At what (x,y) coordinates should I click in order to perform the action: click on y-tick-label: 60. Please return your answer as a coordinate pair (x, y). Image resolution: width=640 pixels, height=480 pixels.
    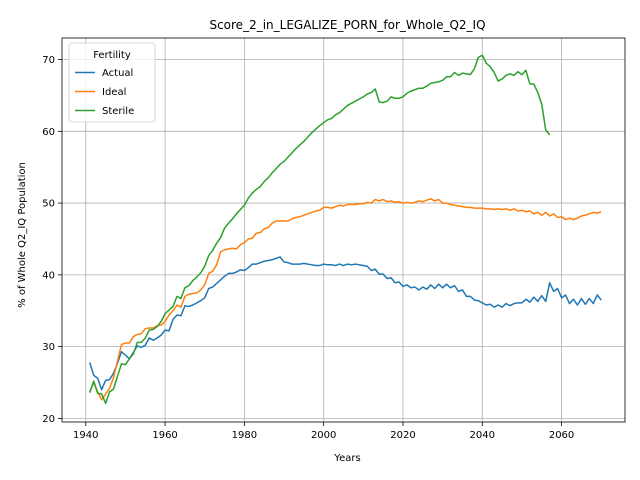
    Looking at the image, I should click on (48, 132).